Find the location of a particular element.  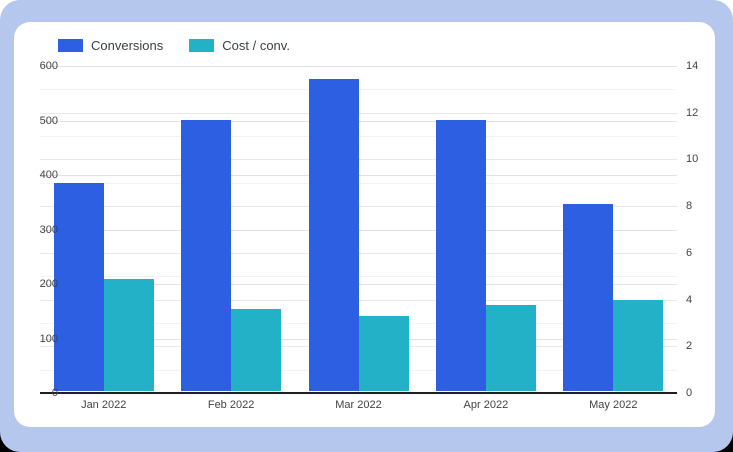

x-axis-label: Mar 2022 is located at coordinates (358, 405).